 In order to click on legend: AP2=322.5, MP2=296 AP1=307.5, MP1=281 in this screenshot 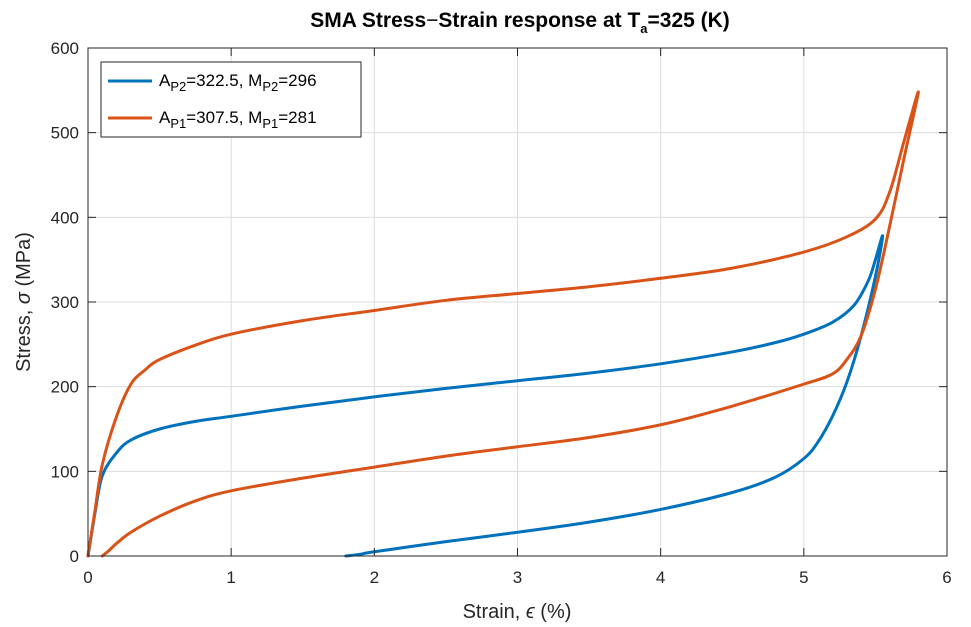, I will do `click(231, 99)`.